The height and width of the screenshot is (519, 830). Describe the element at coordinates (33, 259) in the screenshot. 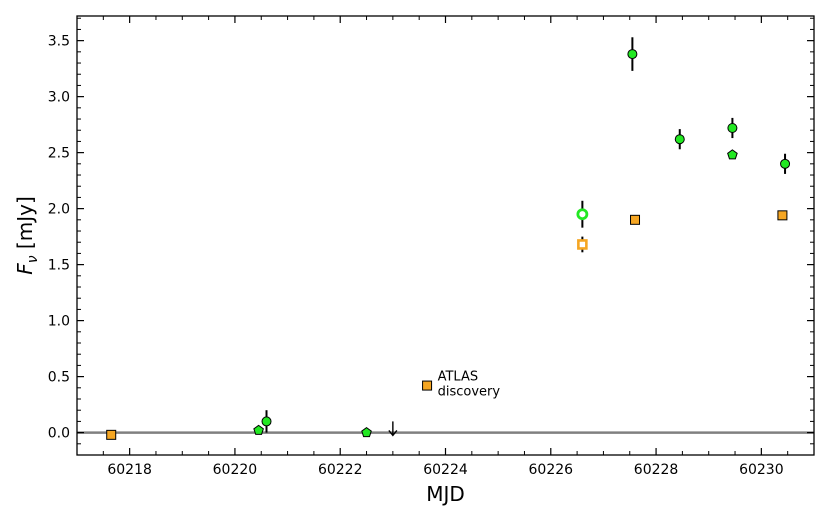

I see `y-axis-title-sub: ν` at that location.